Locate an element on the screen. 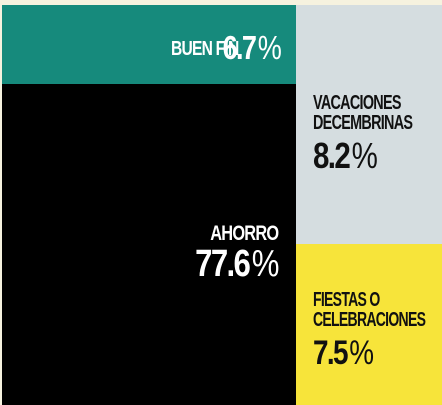  tile-vacaciones-value-unit: % is located at coordinates (364, 155).